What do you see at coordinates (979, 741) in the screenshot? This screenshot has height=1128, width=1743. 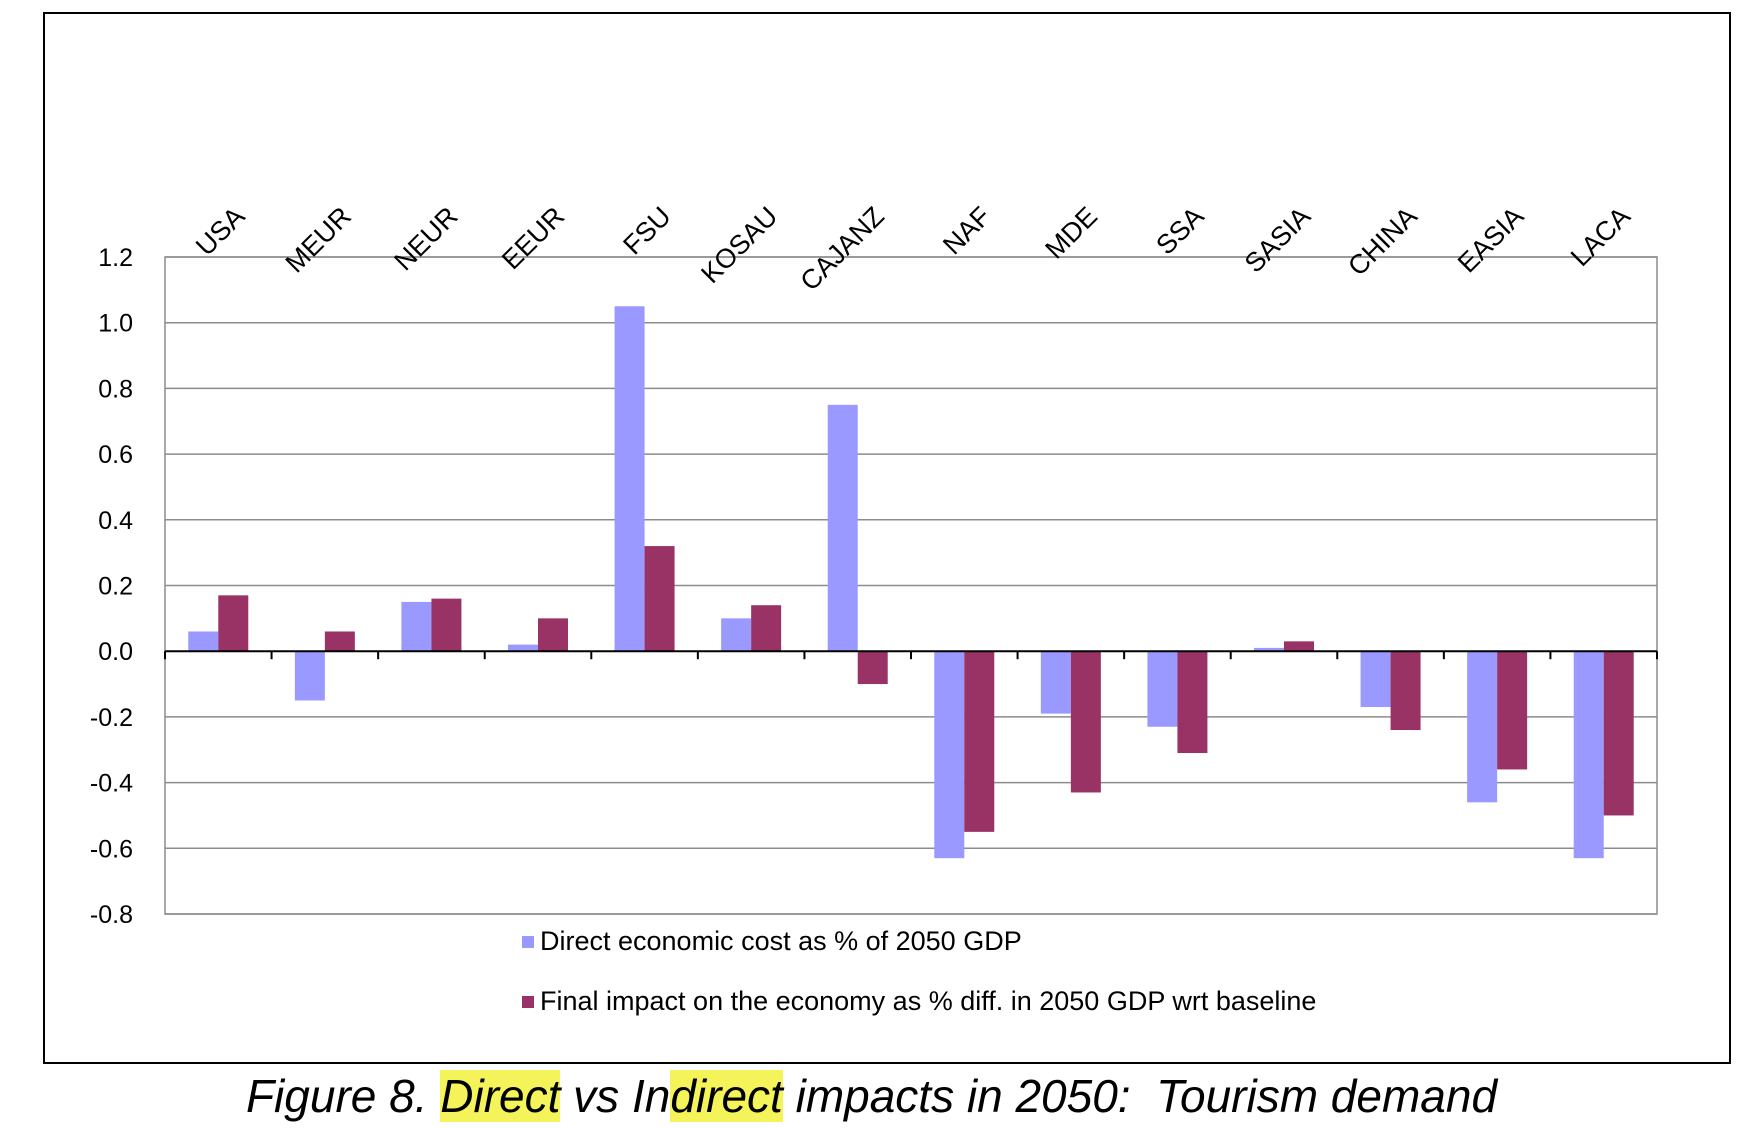 I see `bar-final-naf` at bounding box center [979, 741].